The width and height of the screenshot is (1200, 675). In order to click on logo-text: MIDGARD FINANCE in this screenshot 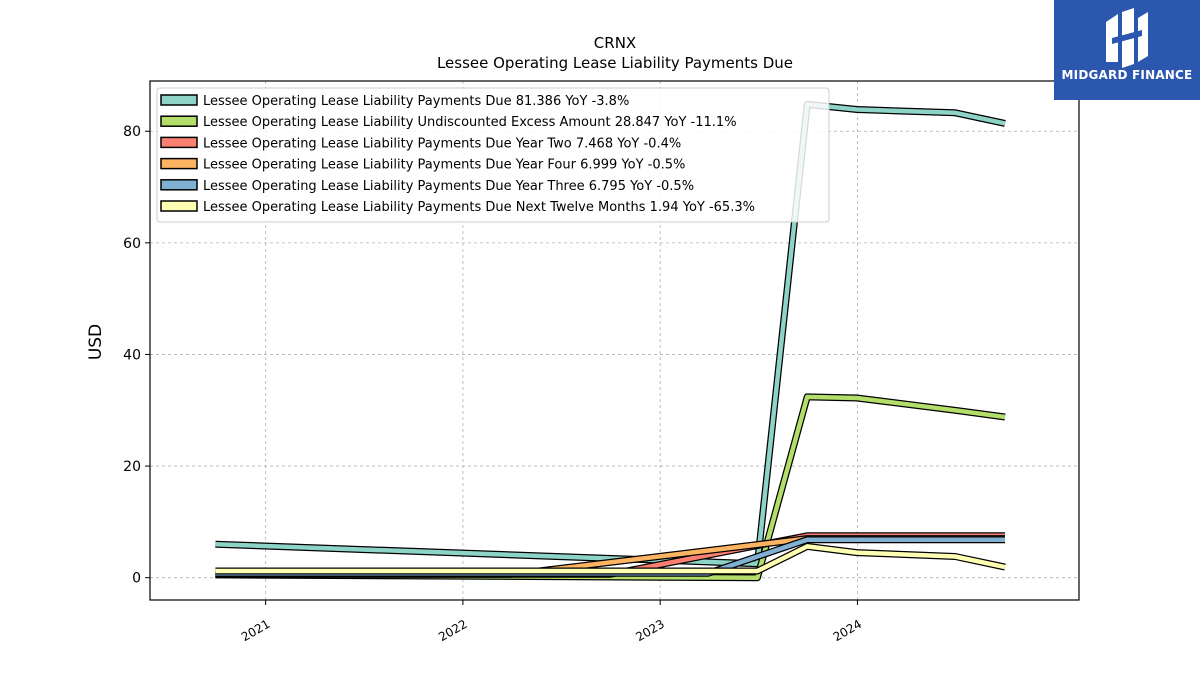, I will do `click(1127, 75)`.